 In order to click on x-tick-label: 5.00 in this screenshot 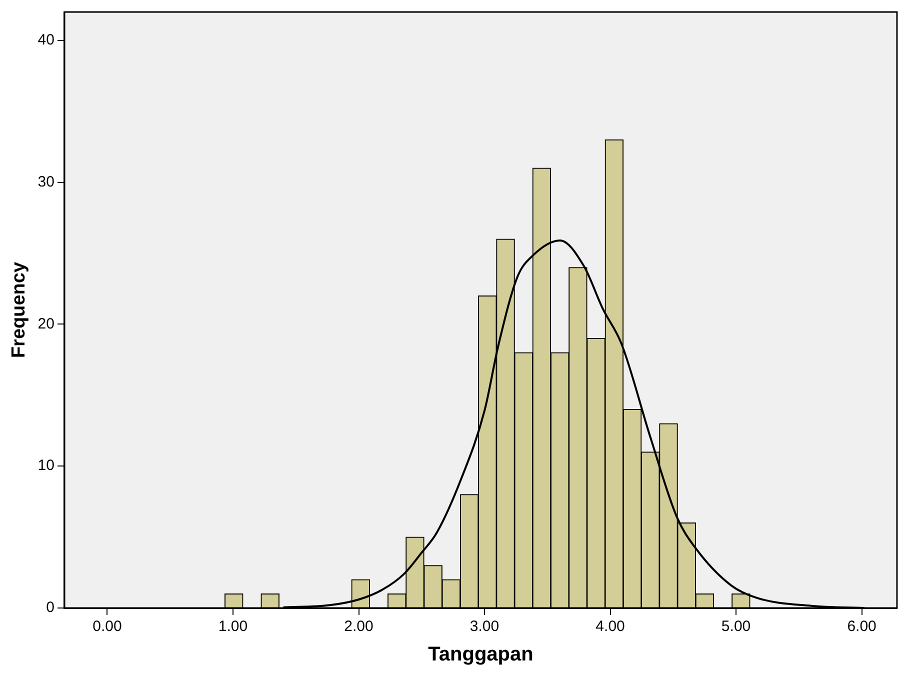, I will do `click(736, 627)`.